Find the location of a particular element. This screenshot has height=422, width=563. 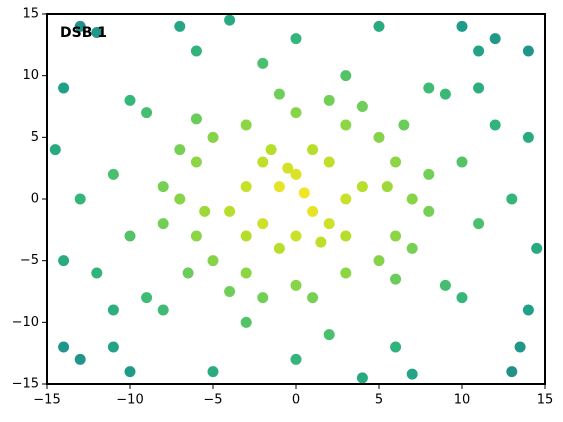

y-tick-label: 0 is located at coordinates (35, 199).